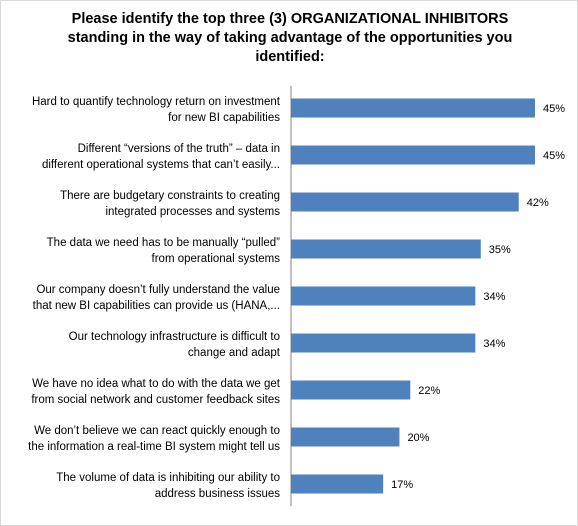 The width and height of the screenshot is (578, 526). What do you see at coordinates (429, 391) in the screenshot?
I see `data-label: 22%` at bounding box center [429, 391].